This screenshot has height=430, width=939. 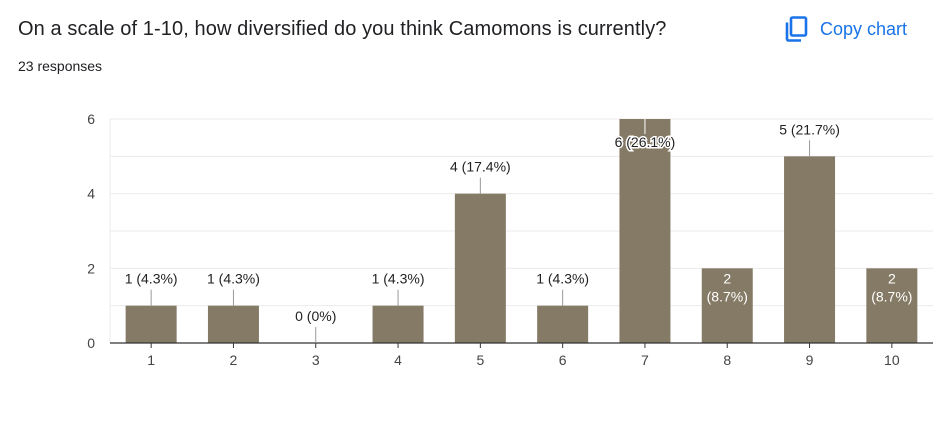 I want to click on x-tick-label: 1, so click(x=151, y=360).